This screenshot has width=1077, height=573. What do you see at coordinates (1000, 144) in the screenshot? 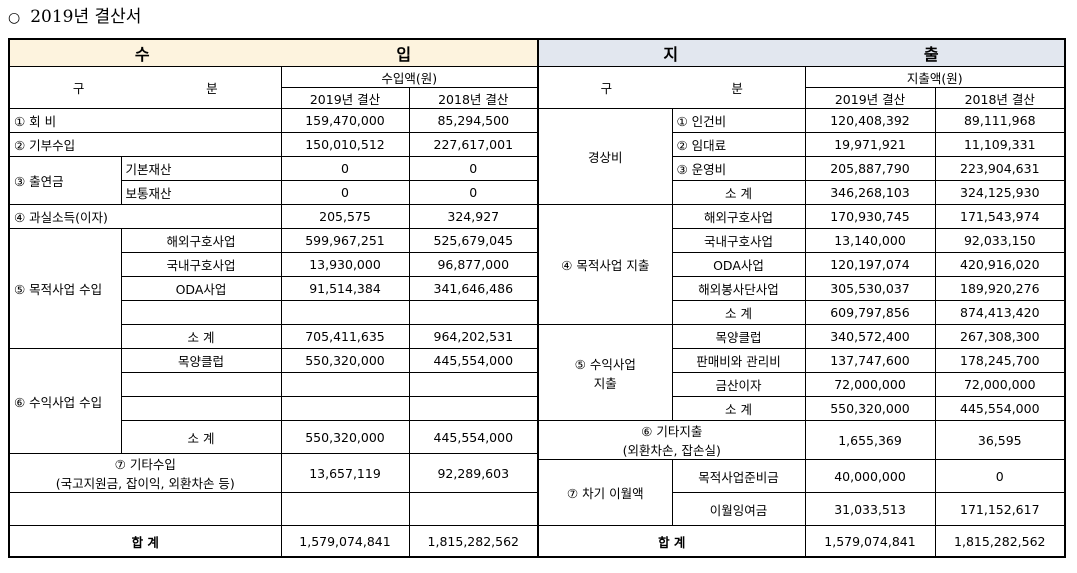
I see `expense-2018: 11,109,331` at bounding box center [1000, 144].